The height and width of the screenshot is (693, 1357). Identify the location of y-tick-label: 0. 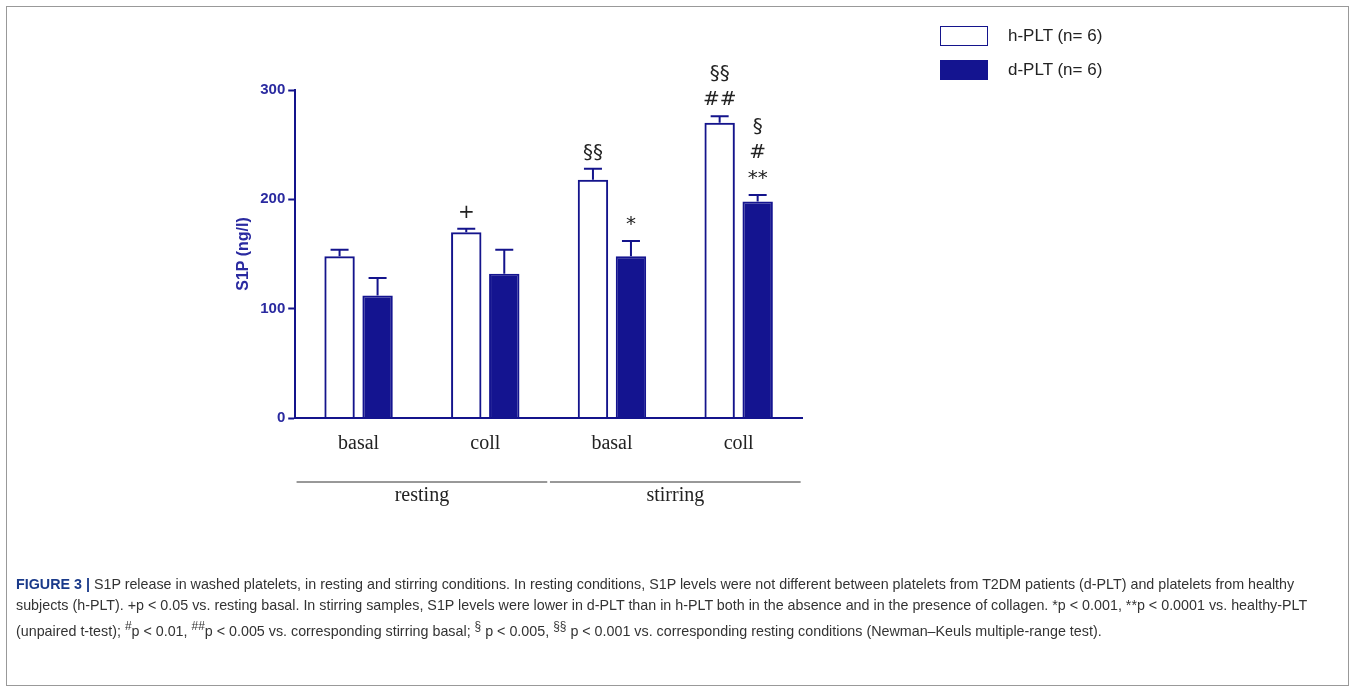
(281, 417).